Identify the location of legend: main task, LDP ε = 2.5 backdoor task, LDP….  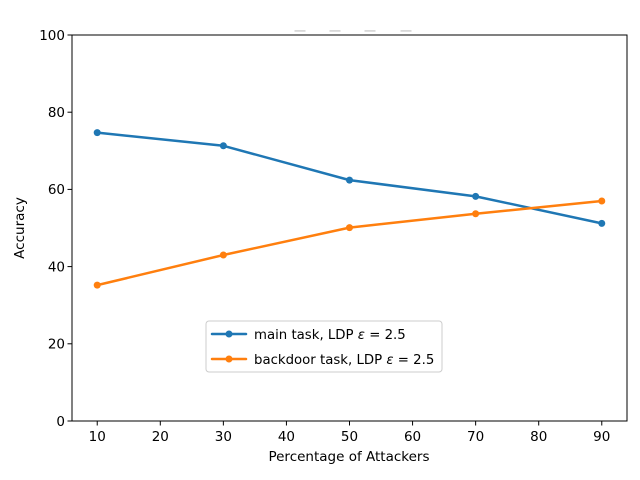
(324, 346).